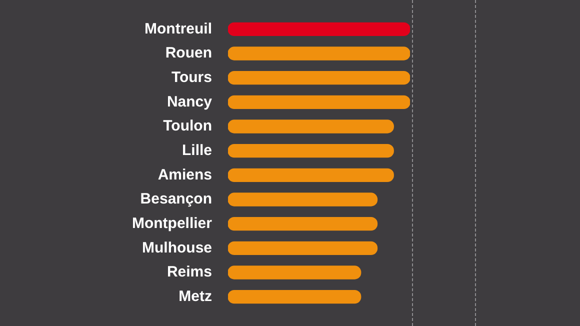  What do you see at coordinates (189, 272) in the screenshot?
I see `y-tick-label: Reims` at bounding box center [189, 272].